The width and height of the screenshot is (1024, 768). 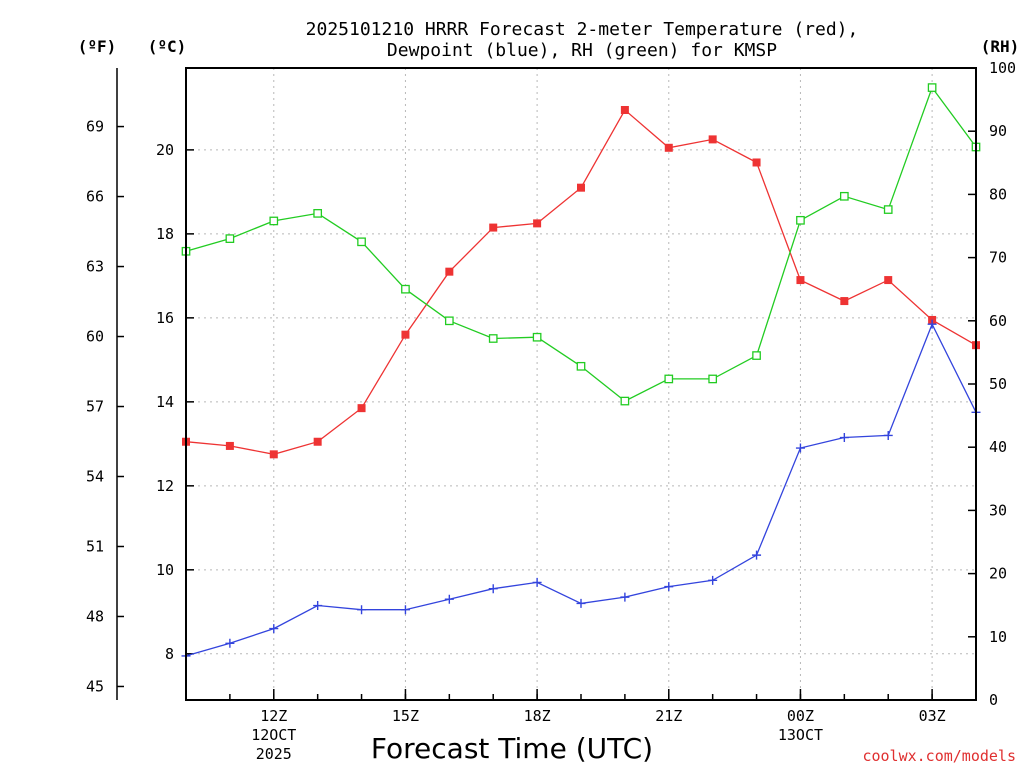 I want to click on celsius-unit-label: (ºC), so click(x=167, y=46).